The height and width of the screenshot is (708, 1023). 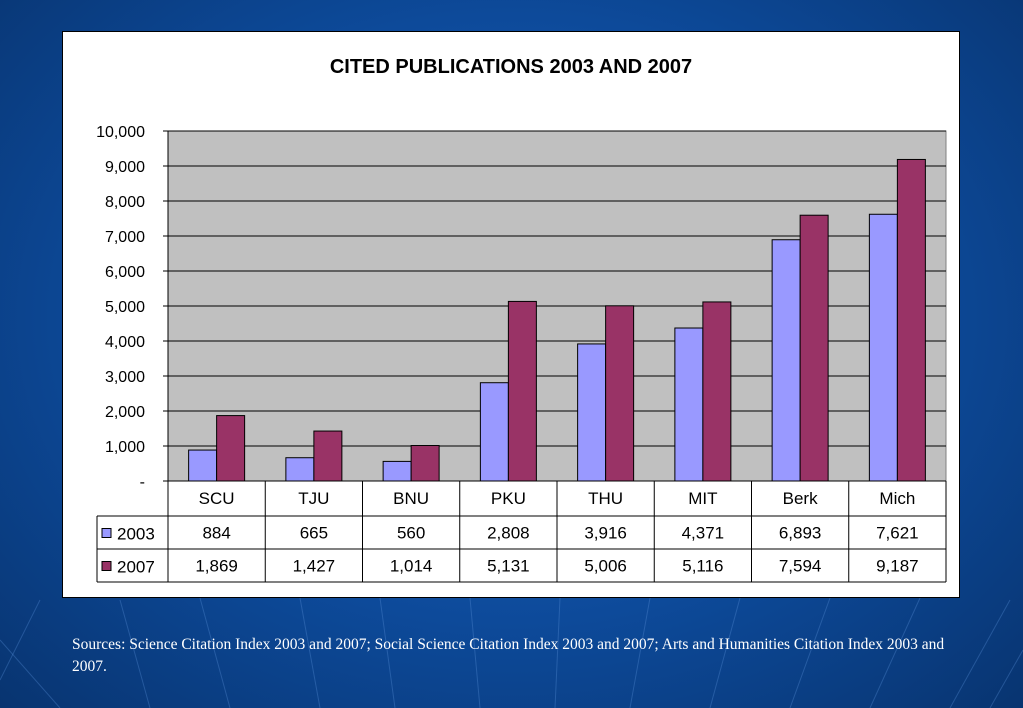 I want to click on data-label-2003: 6,893, so click(x=800, y=533).